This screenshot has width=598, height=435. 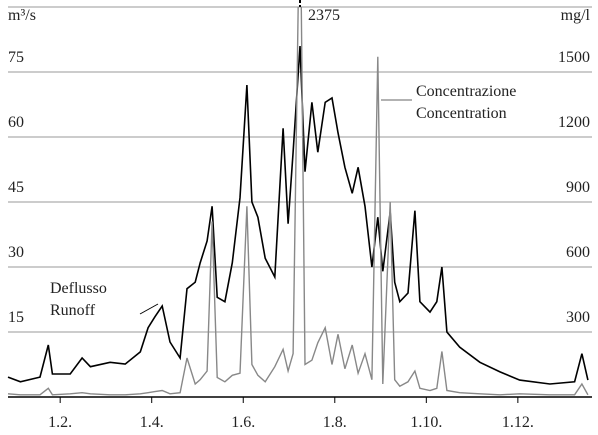 What do you see at coordinates (574, 57) in the screenshot?
I see `y2-tick-label: 1500` at bounding box center [574, 57].